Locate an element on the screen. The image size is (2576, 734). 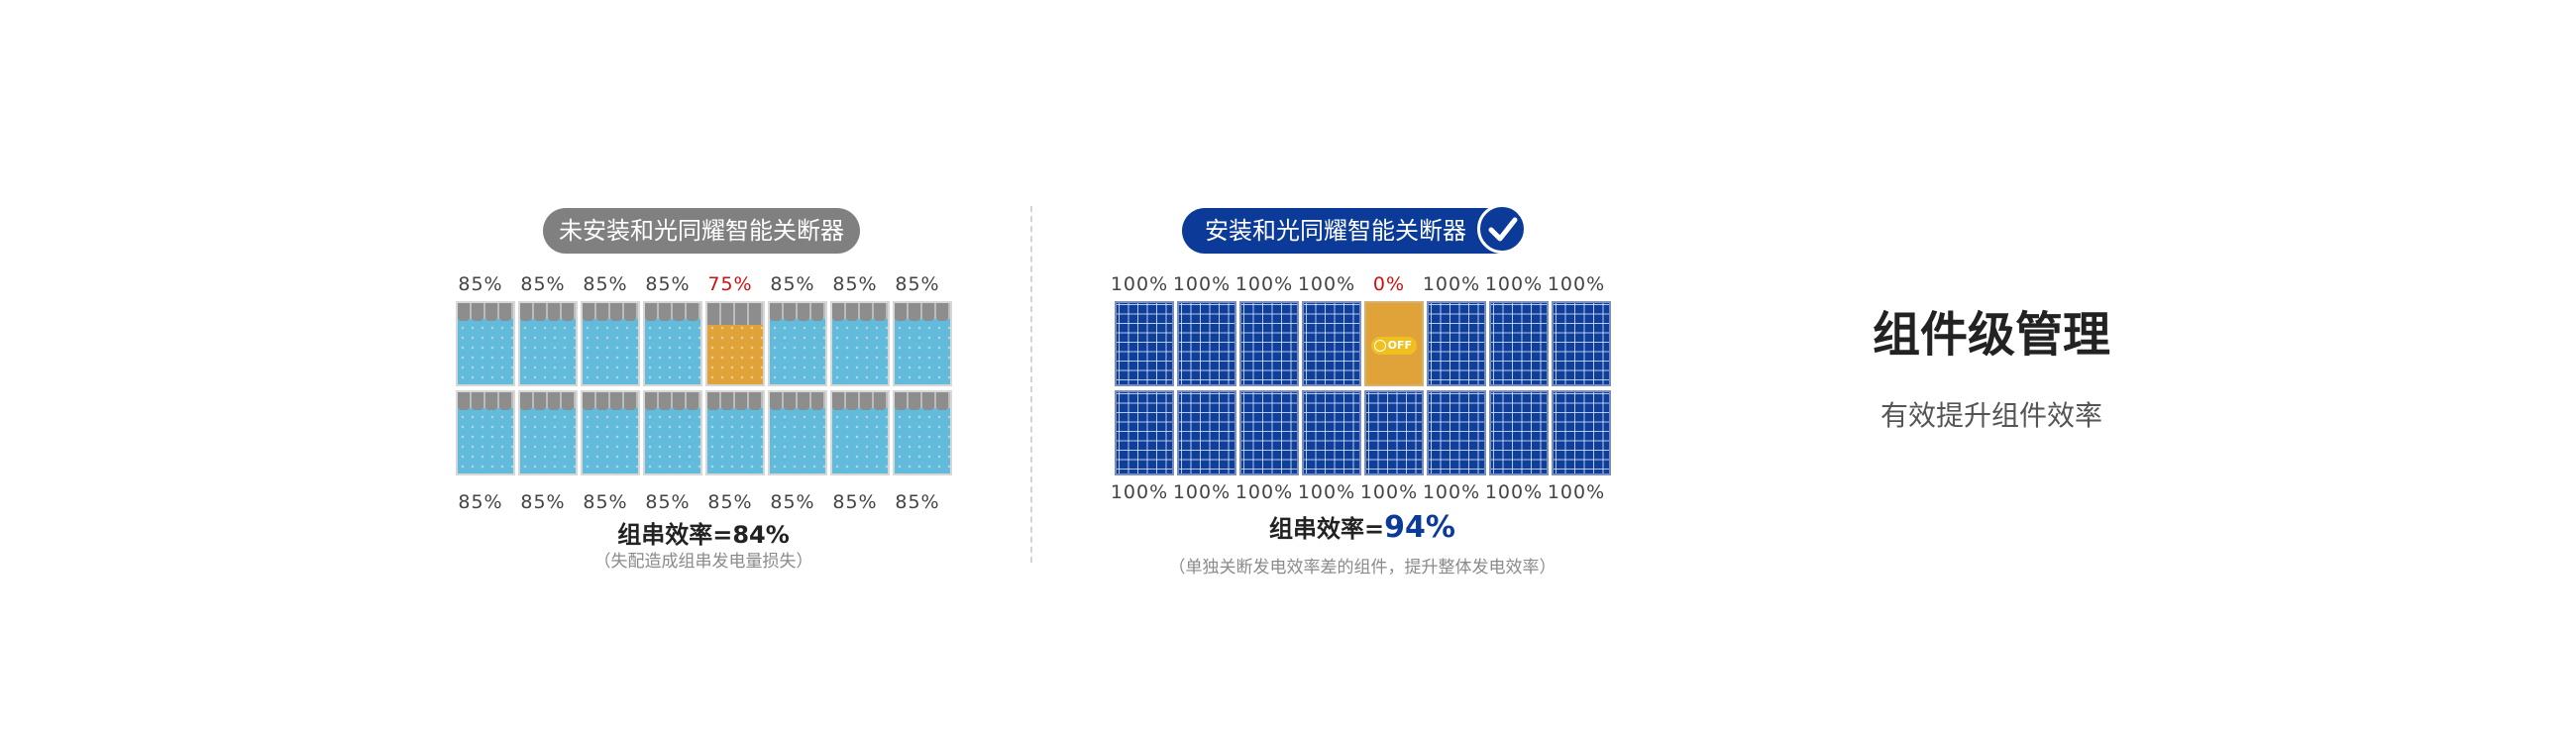
right-efficiency: 组串效率=94% is located at coordinates (1362, 527).